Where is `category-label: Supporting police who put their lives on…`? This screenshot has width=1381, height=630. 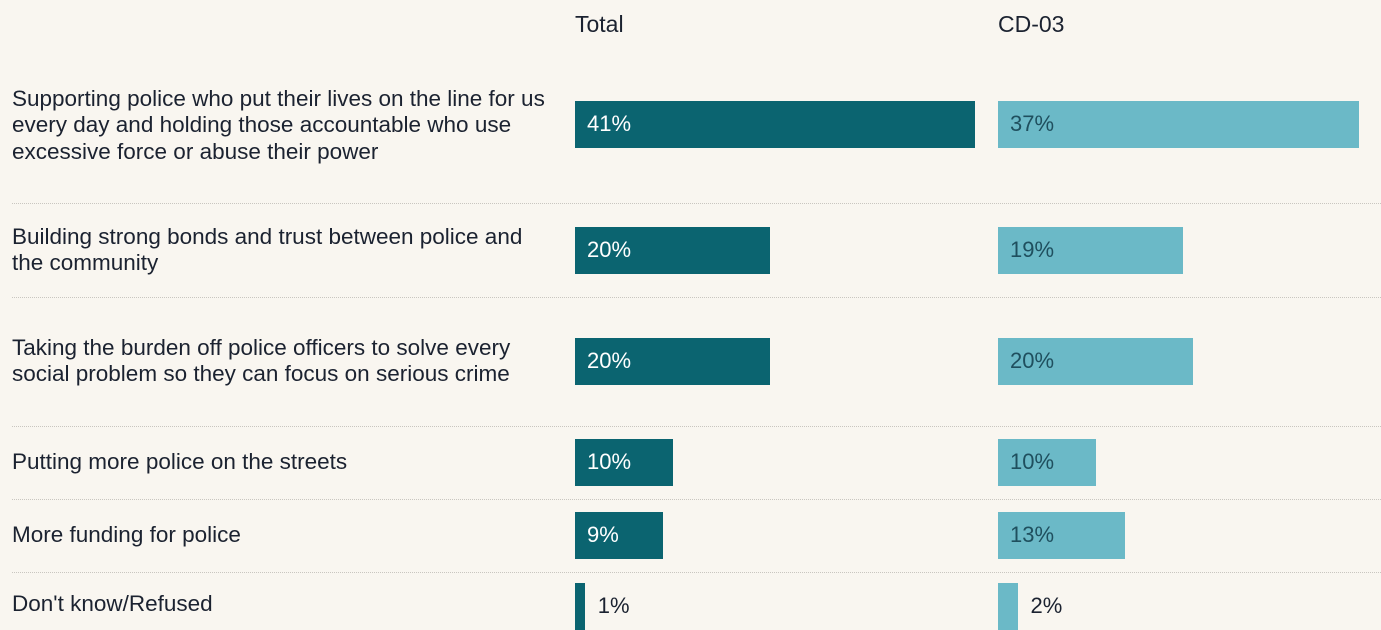
category-label: Supporting police who put their lives on… is located at coordinates (278, 124).